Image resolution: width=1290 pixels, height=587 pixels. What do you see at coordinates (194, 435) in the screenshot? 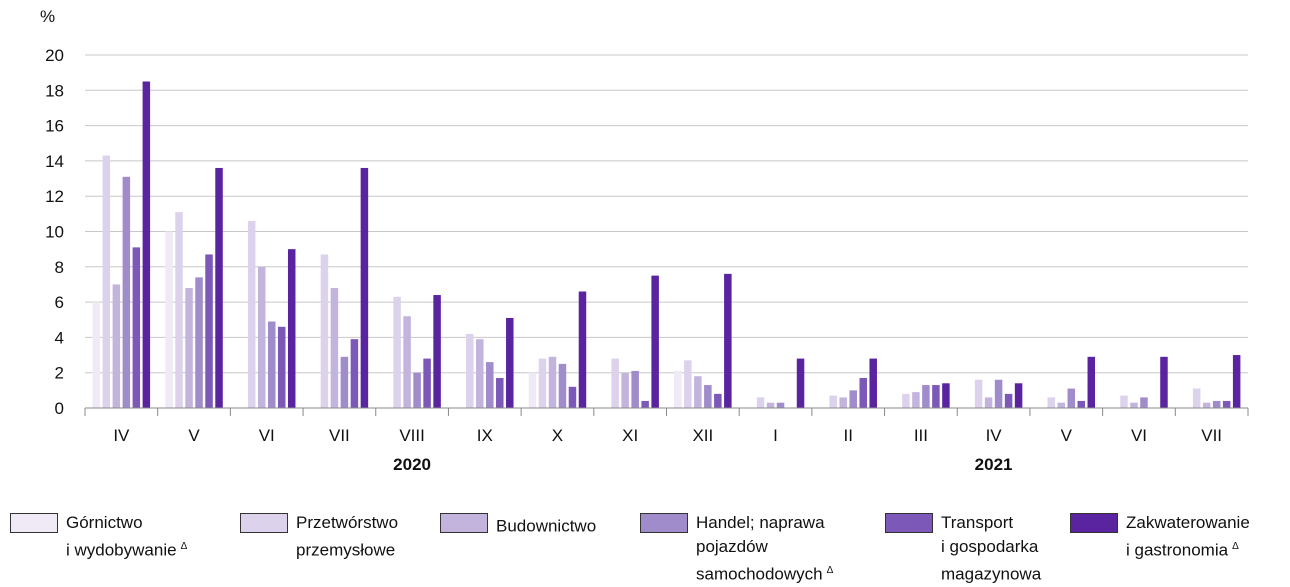
I see `x-tick-label: V` at bounding box center [194, 435].